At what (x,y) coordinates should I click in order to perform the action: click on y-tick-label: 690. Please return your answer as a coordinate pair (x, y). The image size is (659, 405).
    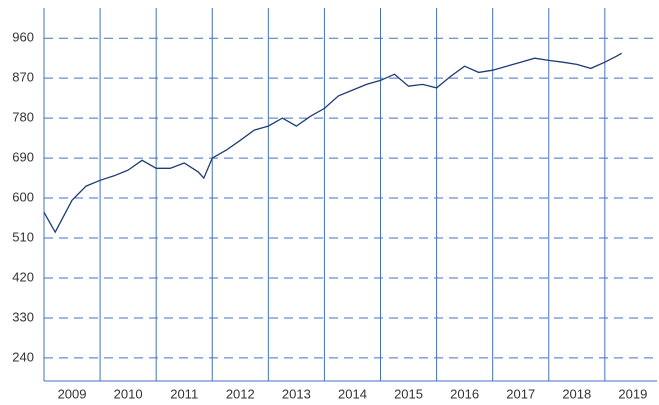
    Looking at the image, I should click on (23, 157).